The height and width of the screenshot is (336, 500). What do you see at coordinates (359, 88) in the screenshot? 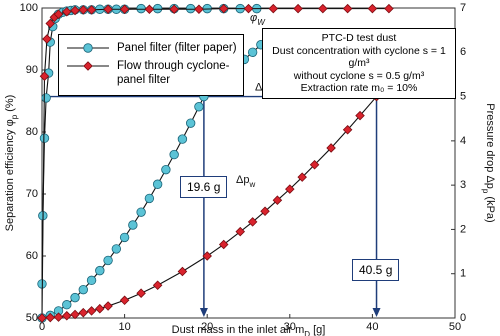
I see `info-line: Extraction rate m₀ = 10%` at bounding box center [359, 88].